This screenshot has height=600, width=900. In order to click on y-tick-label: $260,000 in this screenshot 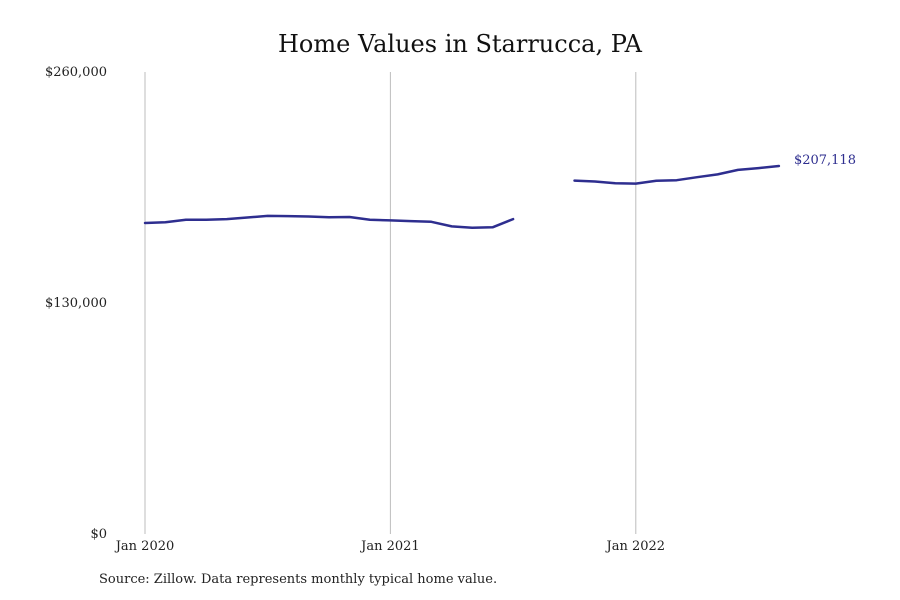, I will do `click(76, 72)`.